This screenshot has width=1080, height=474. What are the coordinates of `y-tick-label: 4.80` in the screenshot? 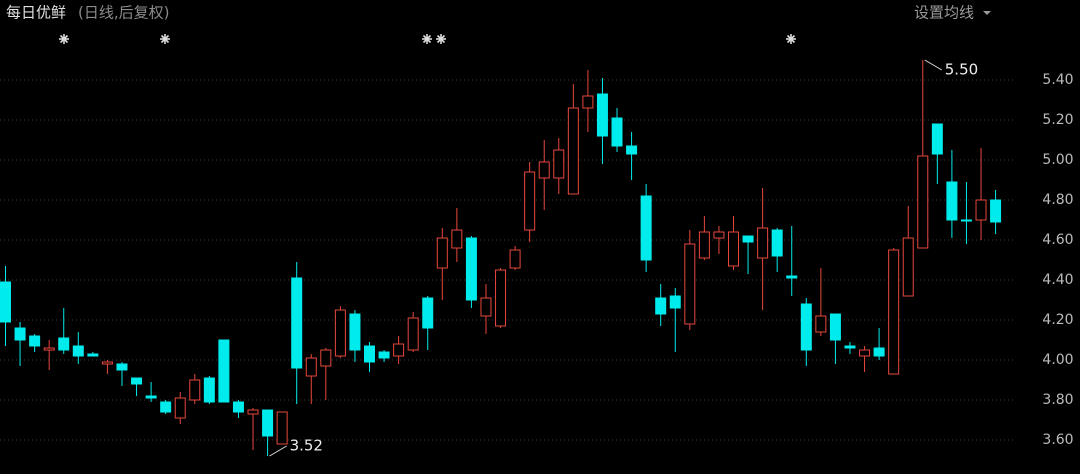 It's located at (1057, 200).